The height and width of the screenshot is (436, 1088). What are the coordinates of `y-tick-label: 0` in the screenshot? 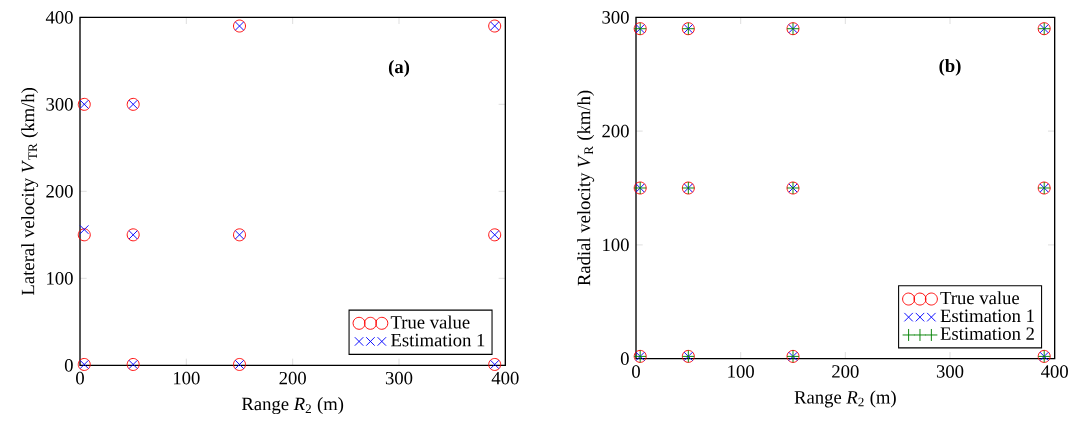 It's located at (624, 358).